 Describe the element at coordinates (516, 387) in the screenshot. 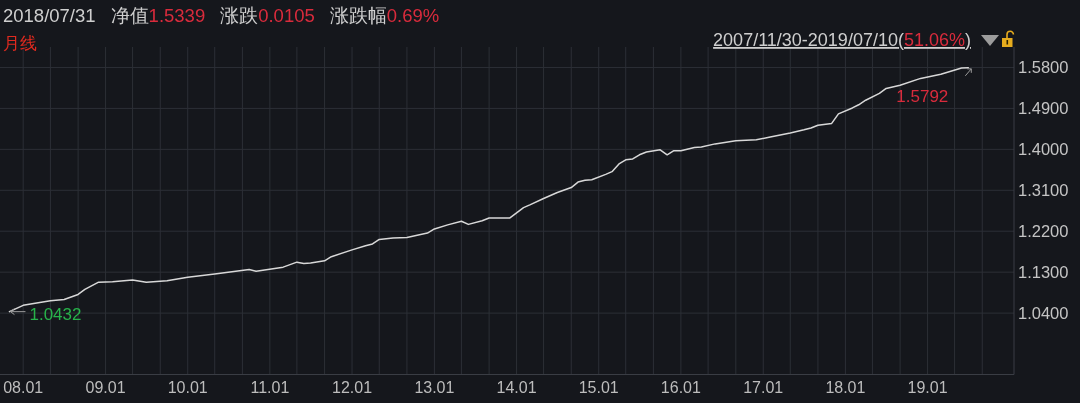

I see `x-tick-label: 14.01` at that location.